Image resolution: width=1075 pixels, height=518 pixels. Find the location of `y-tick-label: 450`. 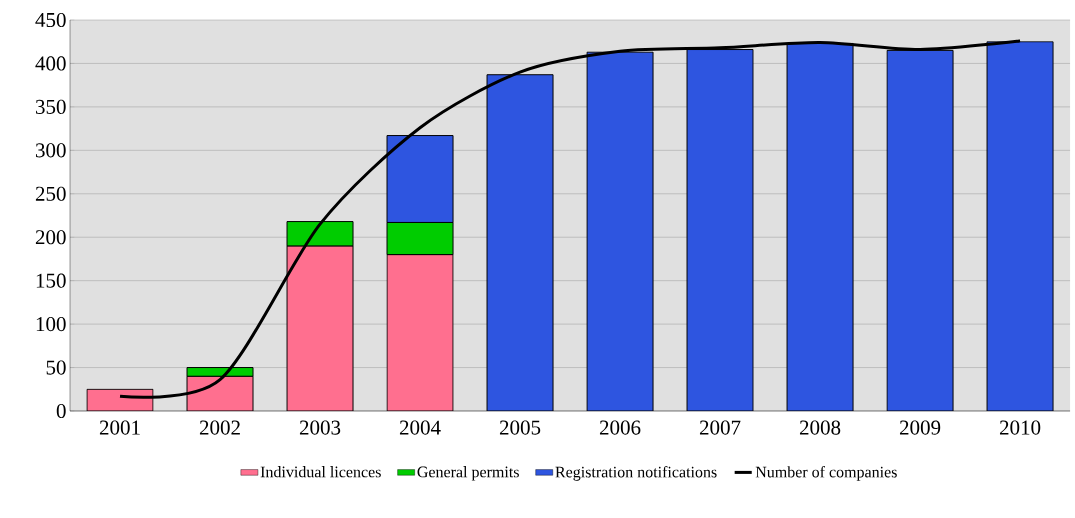

y-tick-label: 450 is located at coordinates (50, 20).